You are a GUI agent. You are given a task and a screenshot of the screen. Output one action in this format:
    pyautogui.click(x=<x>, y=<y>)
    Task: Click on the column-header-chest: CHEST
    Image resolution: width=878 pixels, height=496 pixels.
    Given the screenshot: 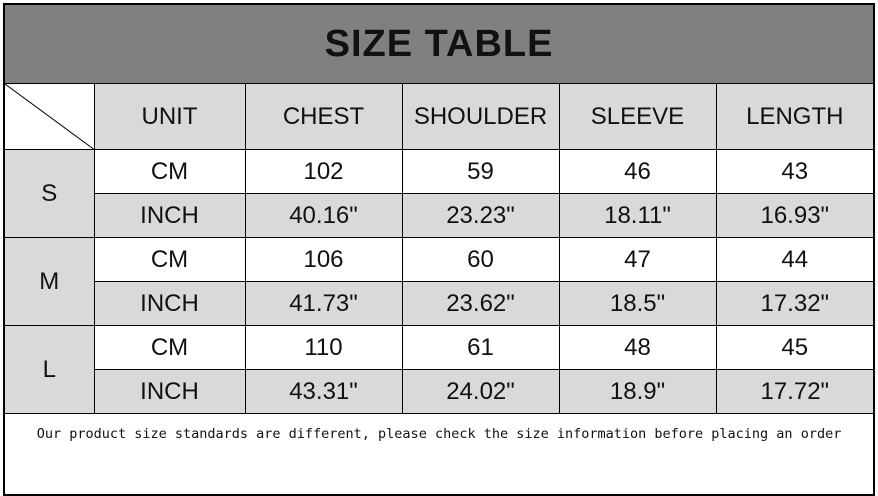 What is the action you would take?
    pyautogui.click(x=323, y=116)
    